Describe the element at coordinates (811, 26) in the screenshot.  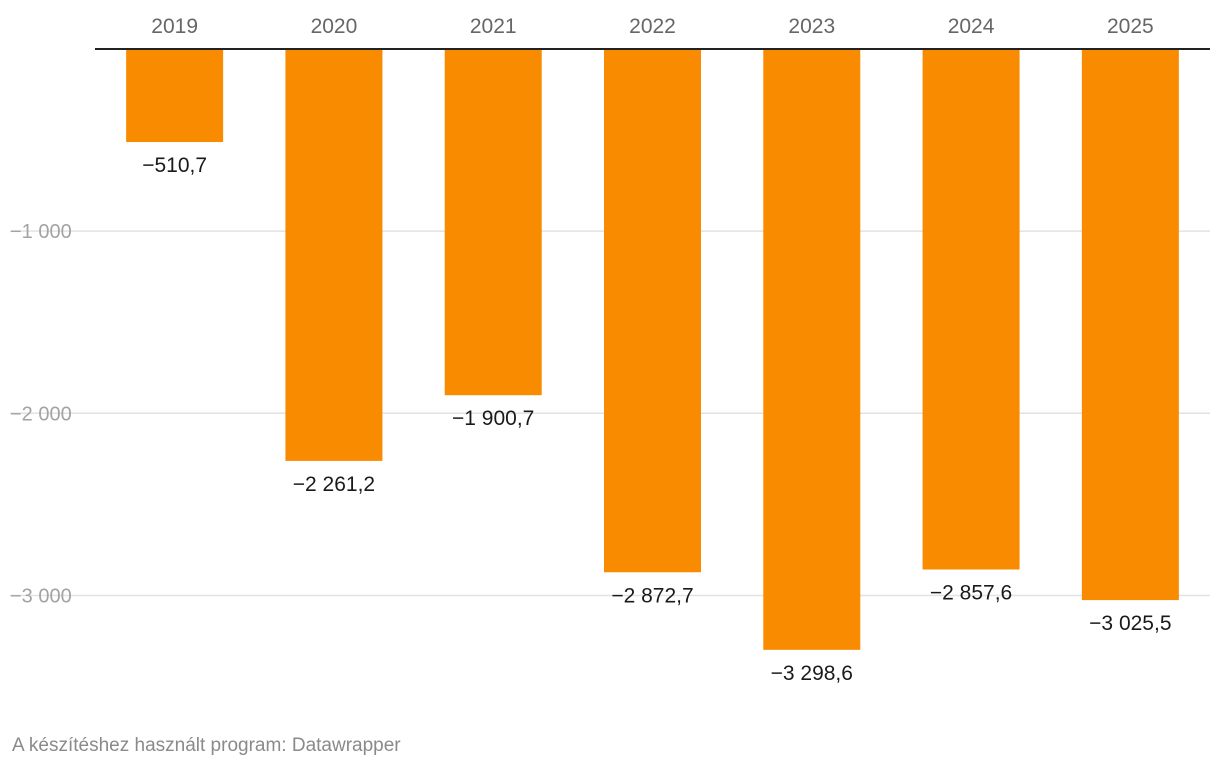
I see `x-tick-label: 2023` at that location.